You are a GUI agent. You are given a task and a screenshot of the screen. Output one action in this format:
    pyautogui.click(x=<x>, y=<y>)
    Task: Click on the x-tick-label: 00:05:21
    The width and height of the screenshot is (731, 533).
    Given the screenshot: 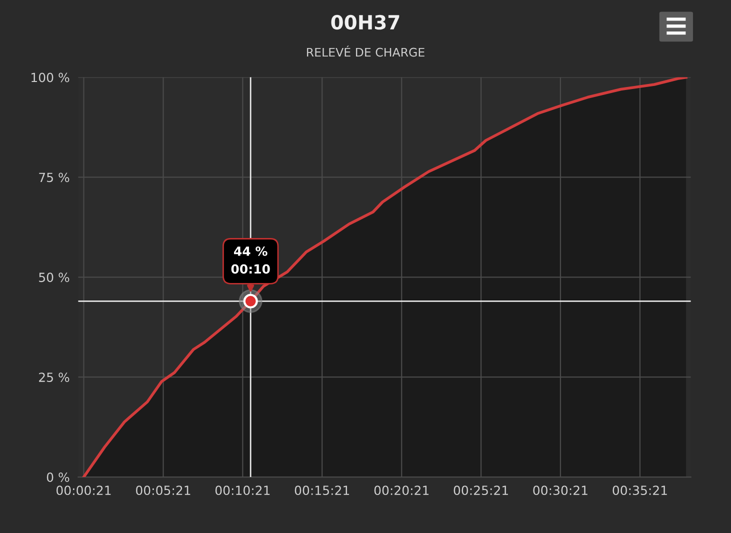 What is the action you would take?
    pyautogui.click(x=163, y=491)
    